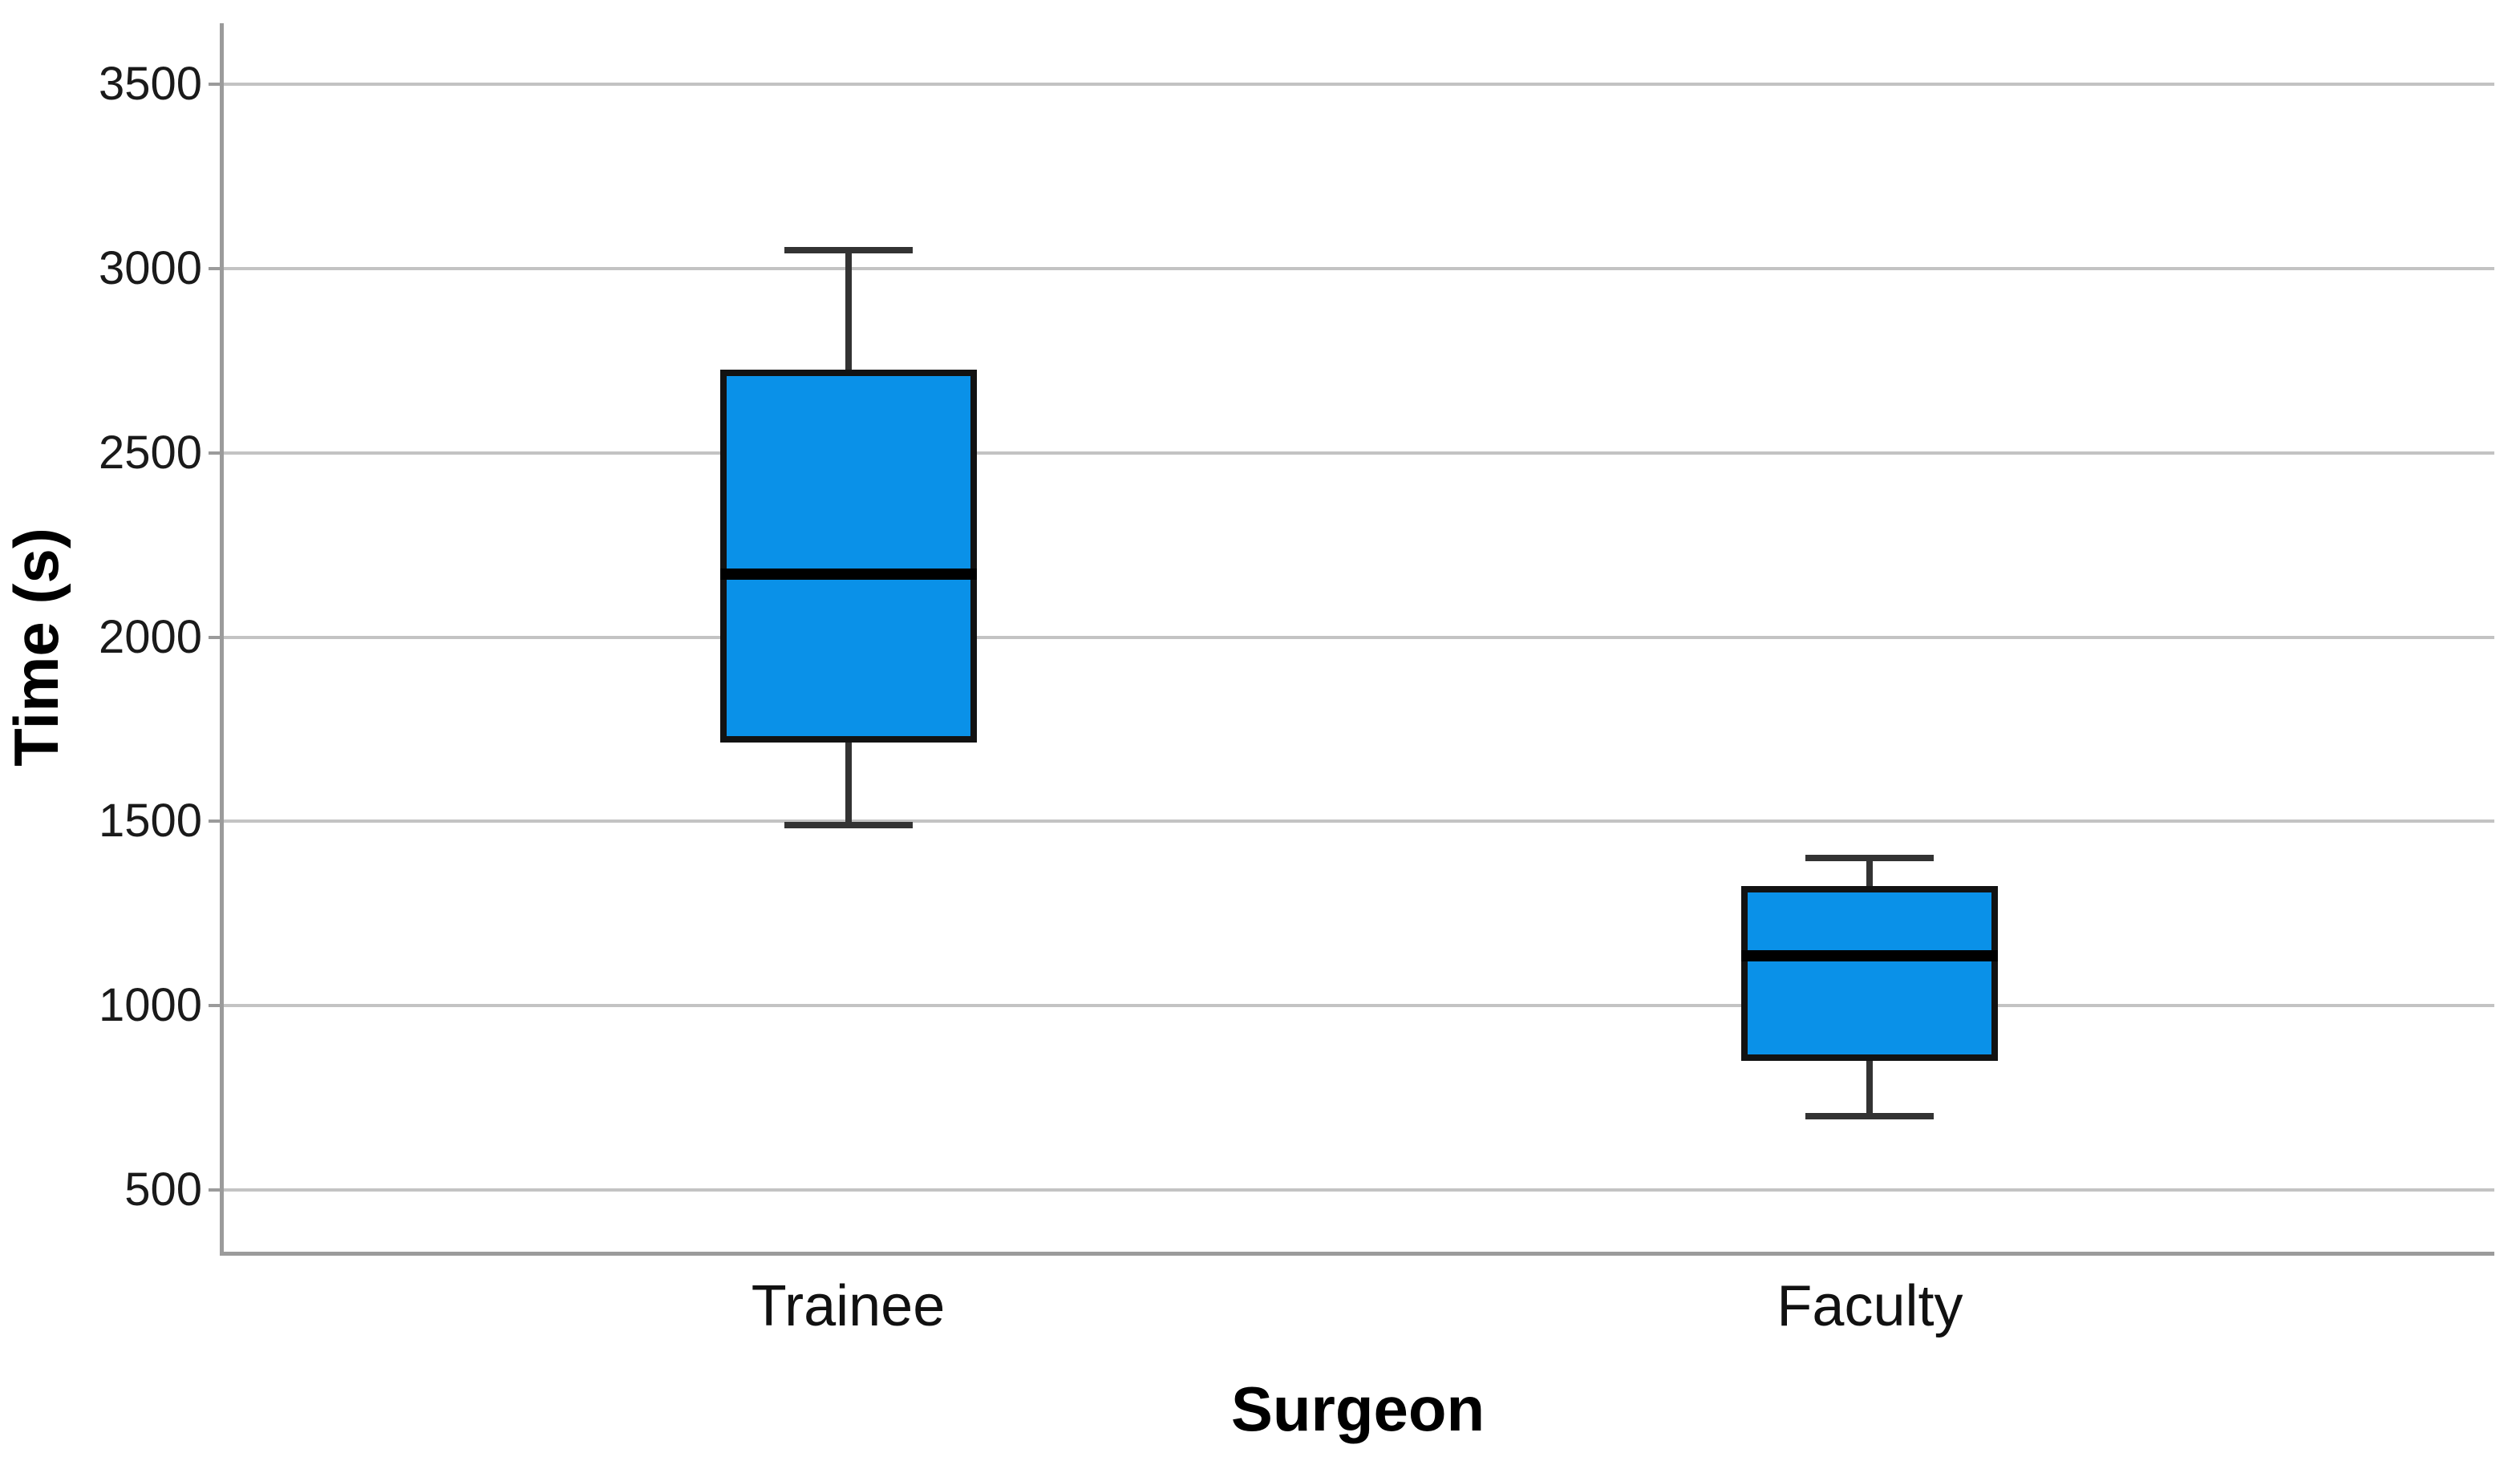 The width and height of the screenshot is (2520, 1469). Describe the element at coordinates (1357, 1409) in the screenshot. I see `x-axis-title: Surgeon` at that location.